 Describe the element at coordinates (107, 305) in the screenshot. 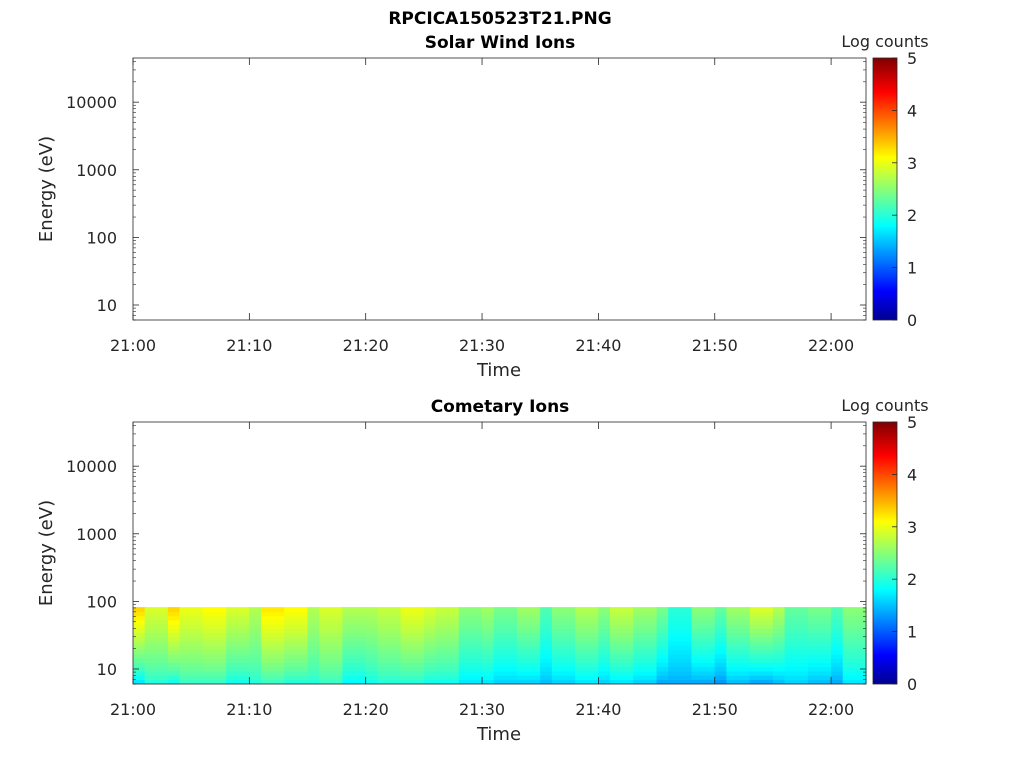

I see `y-tick-label: 10` at that location.